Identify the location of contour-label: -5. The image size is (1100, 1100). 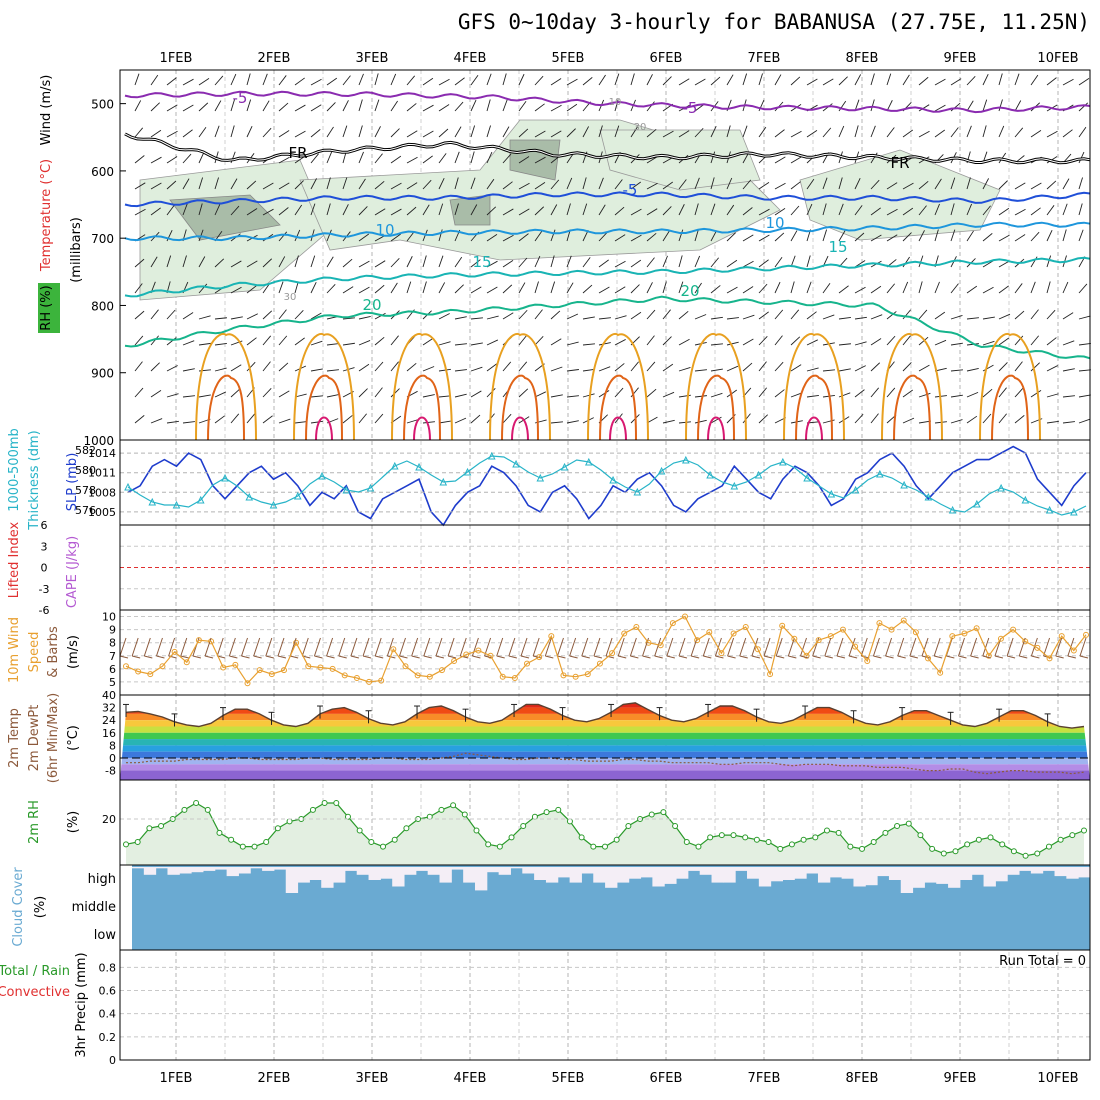
(690, 108).